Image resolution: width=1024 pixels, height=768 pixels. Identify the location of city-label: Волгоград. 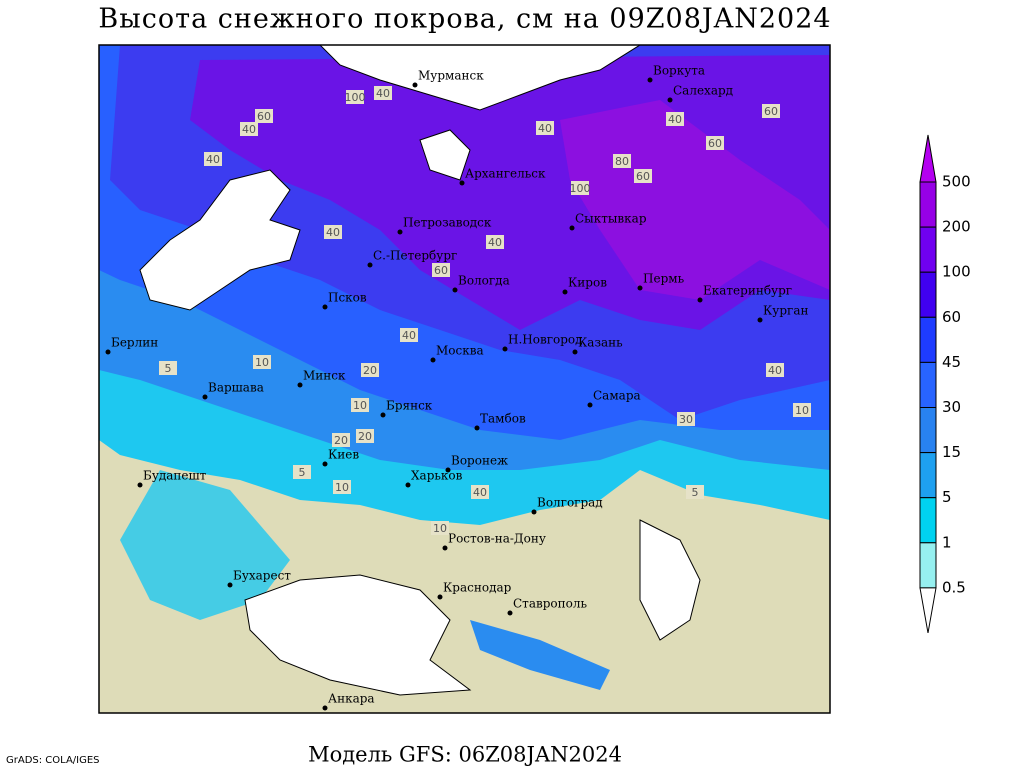
(570, 503).